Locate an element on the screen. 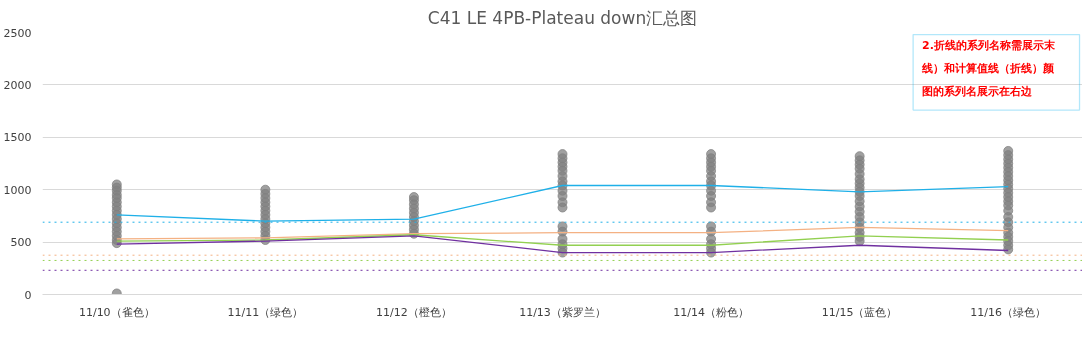 The width and height of the screenshot is (1082, 364). x-tick-label: 11/14（粉色） is located at coordinates (711, 312).